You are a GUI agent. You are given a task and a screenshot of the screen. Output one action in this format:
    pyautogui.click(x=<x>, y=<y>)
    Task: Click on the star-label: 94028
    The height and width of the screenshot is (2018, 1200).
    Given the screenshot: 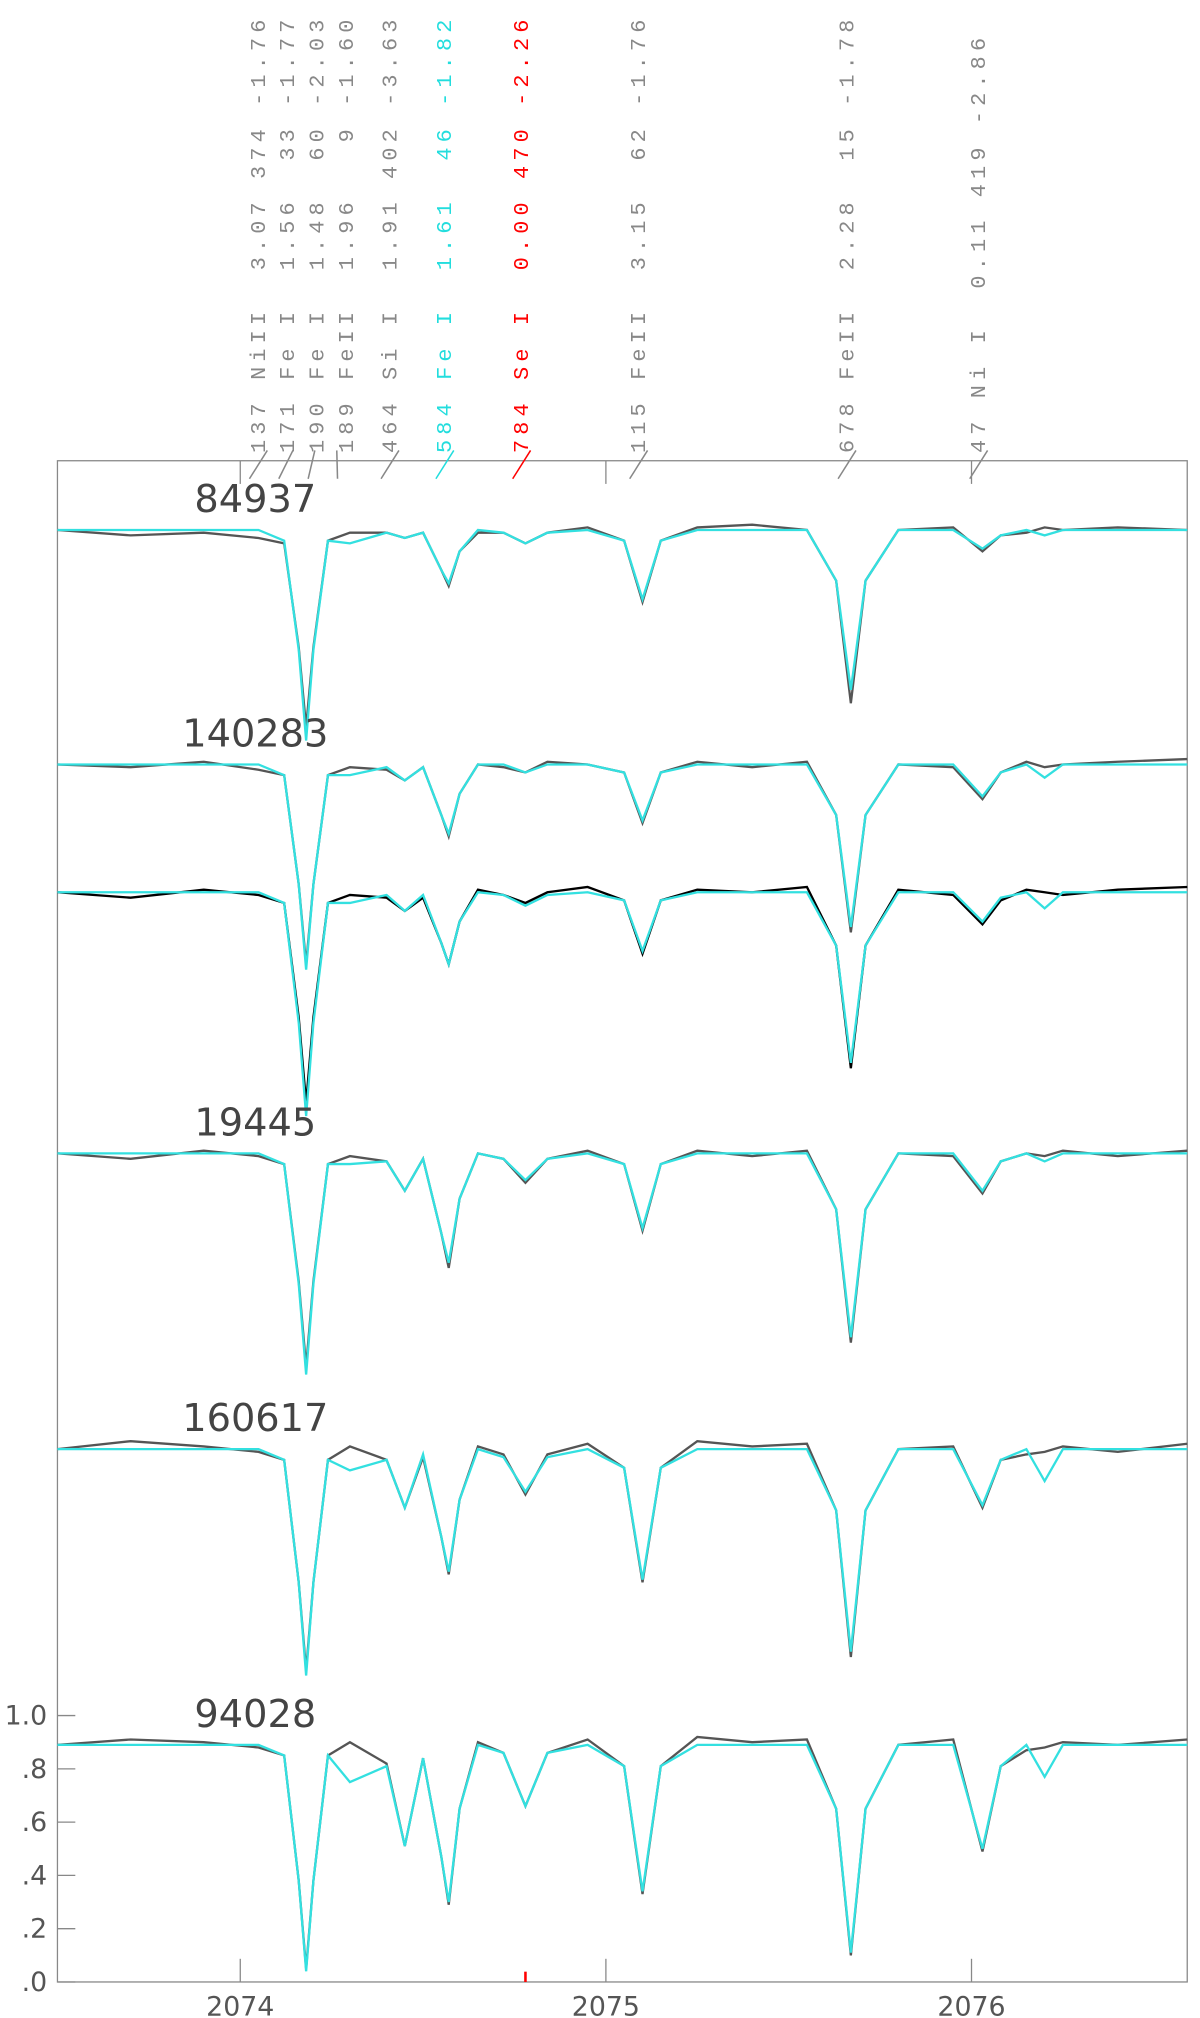 What is the action you would take?
    pyautogui.click(x=255, y=1714)
    